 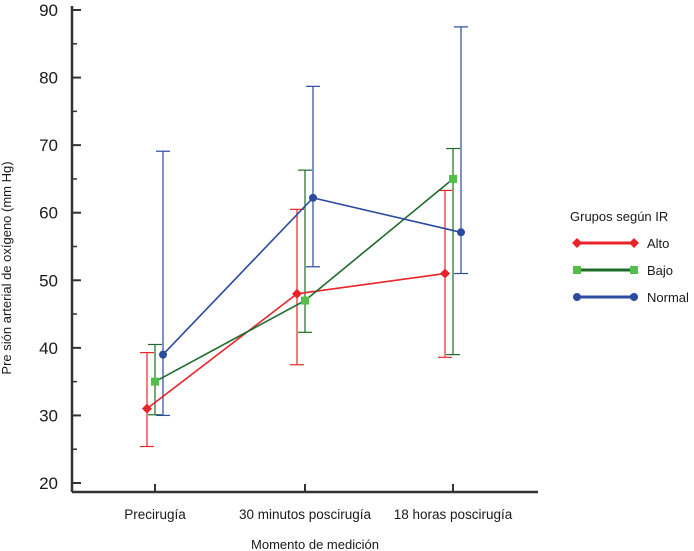 What do you see at coordinates (619, 216) in the screenshot?
I see `legend-title: Grupos según IR` at bounding box center [619, 216].